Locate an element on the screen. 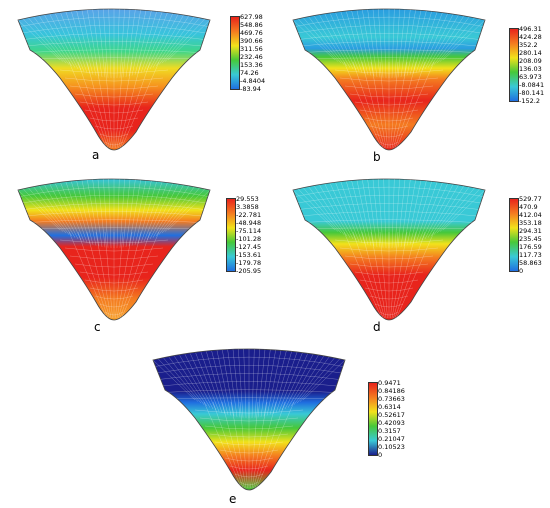 This screenshot has height=508, width=550. colorbar-e is located at coordinates (373, 419).